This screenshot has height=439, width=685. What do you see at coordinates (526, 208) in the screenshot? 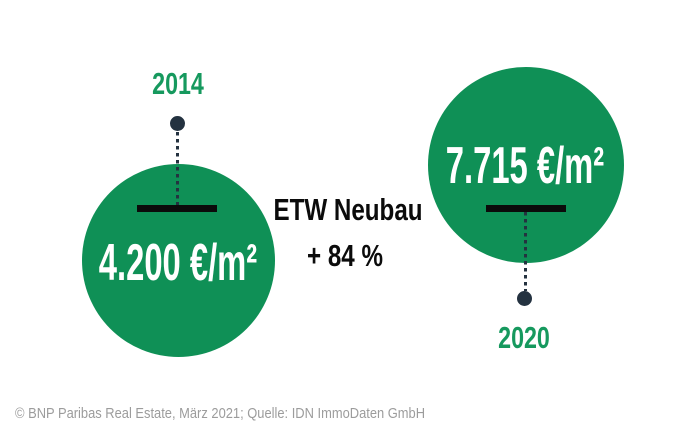
I see `price-level-bar-2020` at bounding box center [526, 208].